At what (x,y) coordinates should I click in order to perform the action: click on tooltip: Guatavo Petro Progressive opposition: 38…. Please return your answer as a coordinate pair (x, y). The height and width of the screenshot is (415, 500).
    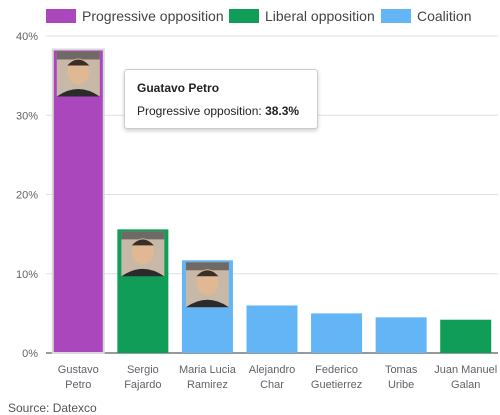
    Looking at the image, I should click on (221, 99).